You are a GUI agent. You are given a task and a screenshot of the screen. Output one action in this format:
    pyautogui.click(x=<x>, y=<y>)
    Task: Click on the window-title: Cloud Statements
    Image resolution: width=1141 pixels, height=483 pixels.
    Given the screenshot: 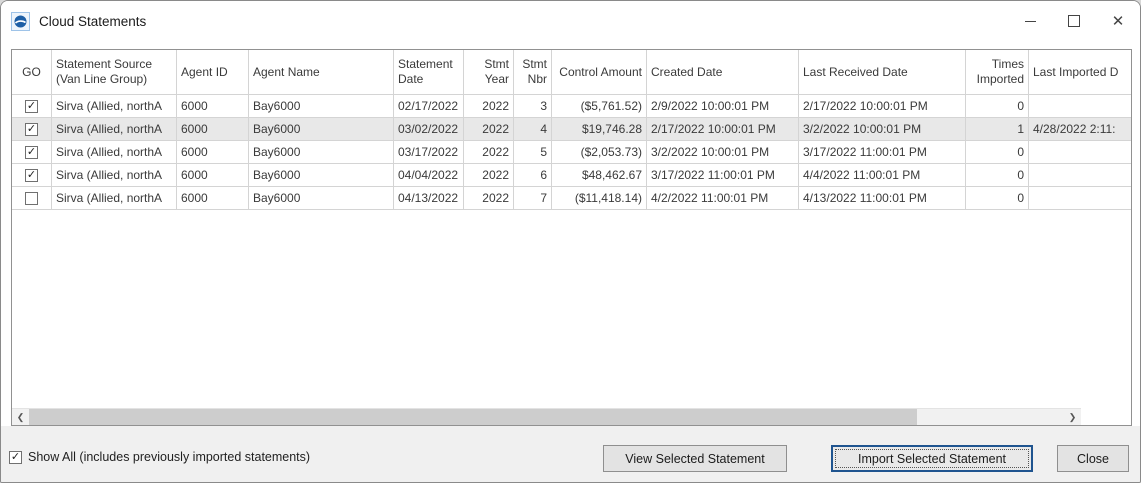 What is the action you would take?
    pyautogui.click(x=93, y=21)
    